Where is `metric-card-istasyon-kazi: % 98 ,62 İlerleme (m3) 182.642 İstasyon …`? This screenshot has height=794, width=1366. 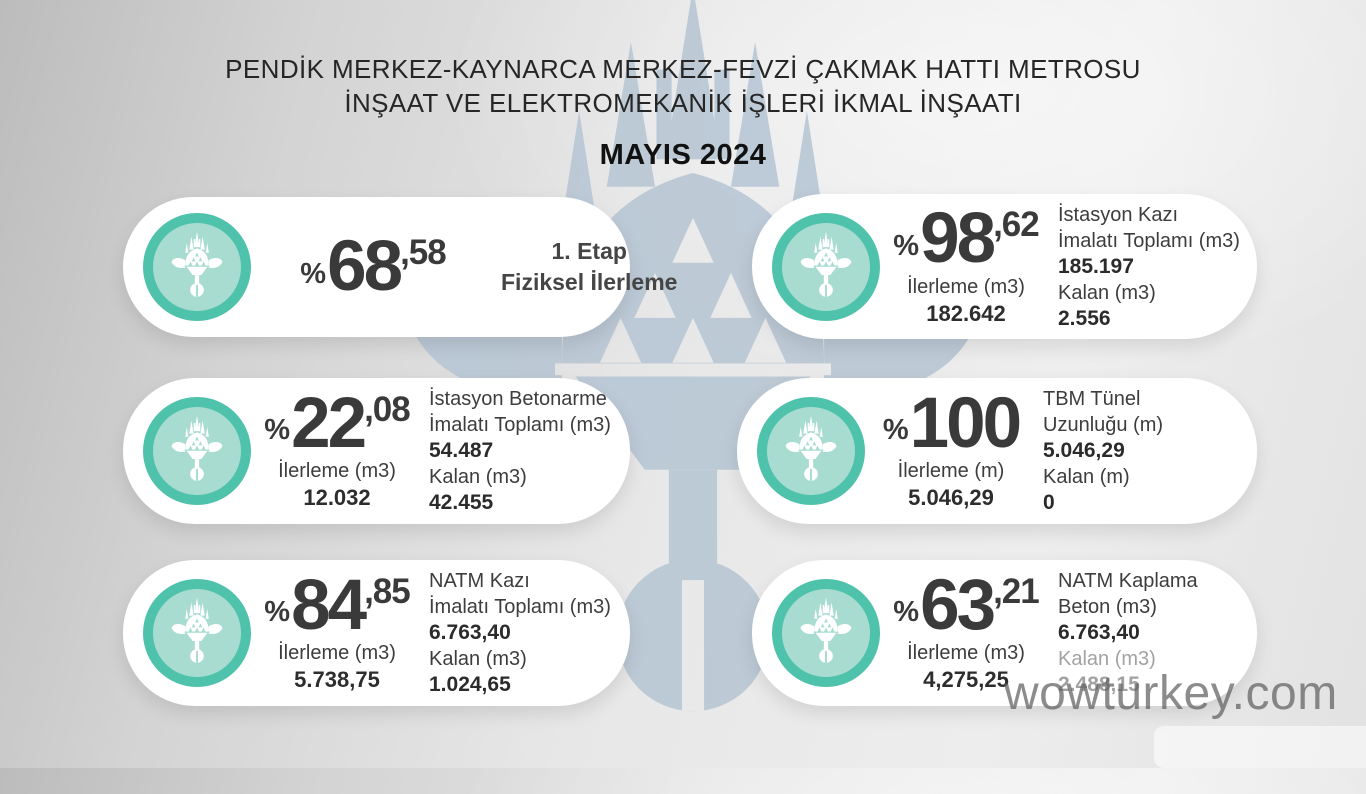
metric-card-istasyon-kazi: % 98 ,62 İlerleme (m3) 182.642 İstasyon … is located at coordinates (1004, 266).